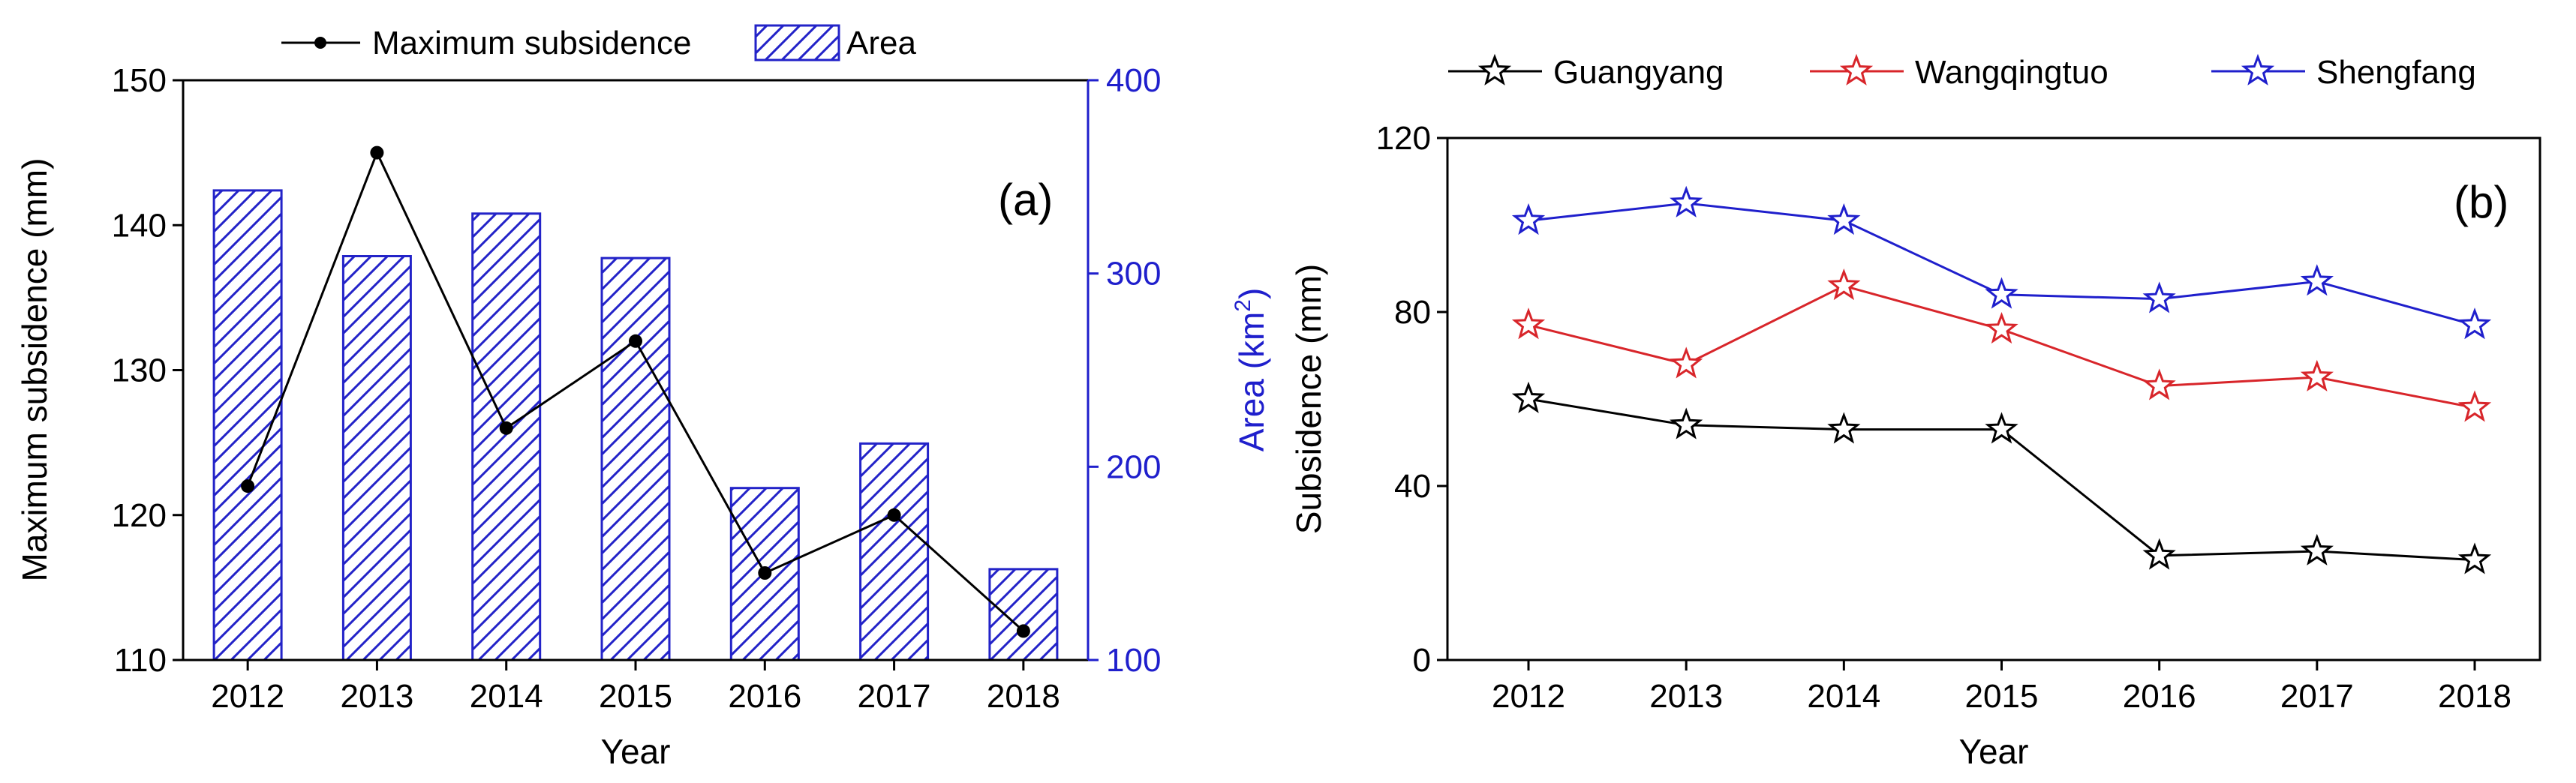 The height and width of the screenshot is (783, 2576). I want to click on chart-a-y-ticks: 110 120 130 140 150, so click(147, 370).